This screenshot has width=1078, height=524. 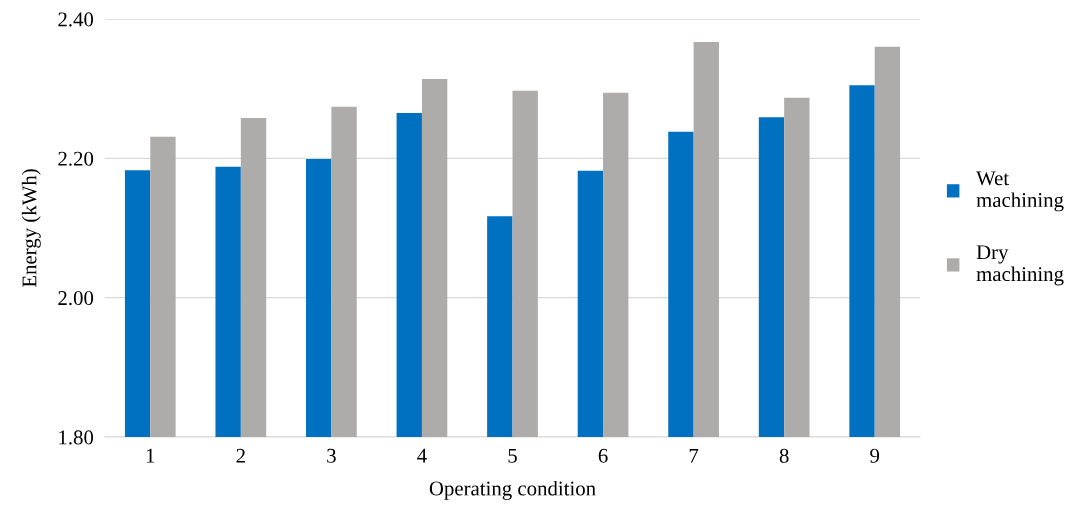 What do you see at coordinates (512, 455) in the screenshot?
I see `x-tick-label: 5` at bounding box center [512, 455].